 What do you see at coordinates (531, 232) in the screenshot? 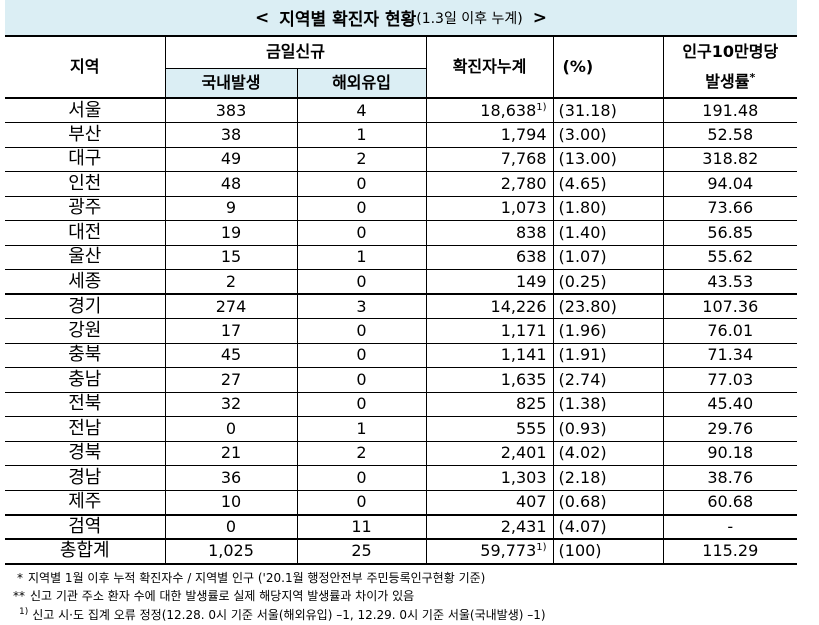
I see `cell-cumulative-value: 838` at bounding box center [531, 232].